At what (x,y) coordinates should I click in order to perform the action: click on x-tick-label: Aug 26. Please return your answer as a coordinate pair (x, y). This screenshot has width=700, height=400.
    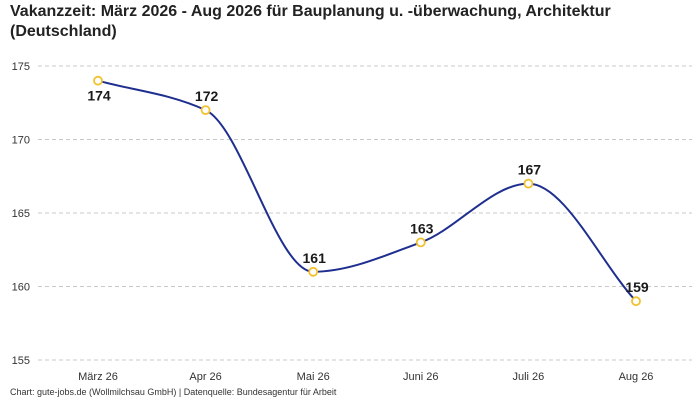
    Looking at the image, I should click on (636, 377).